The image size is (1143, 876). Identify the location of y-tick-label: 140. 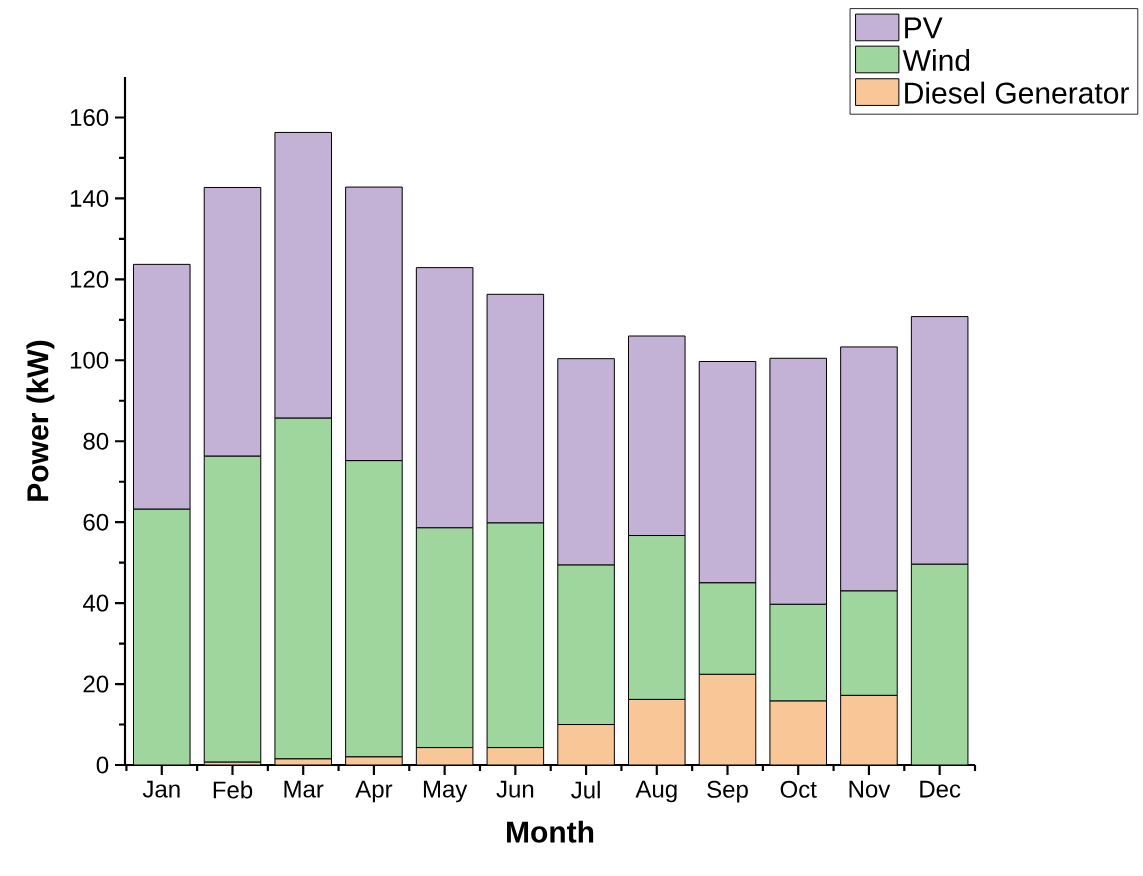
(89, 198).